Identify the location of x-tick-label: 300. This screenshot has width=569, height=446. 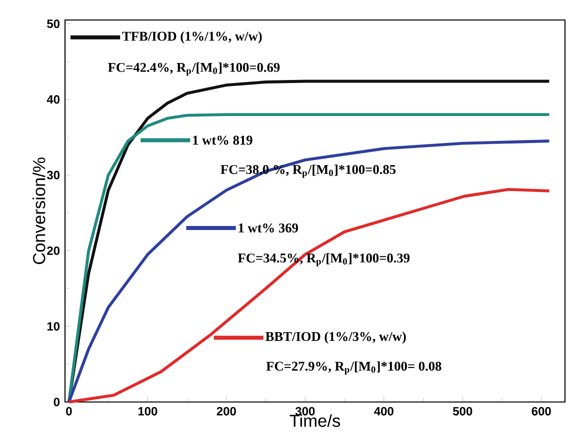
(305, 411).